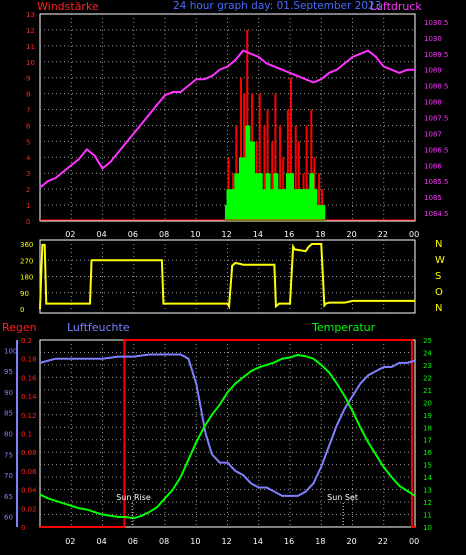  I want to click on pressure-tick-label: 1085, so click(433, 198).